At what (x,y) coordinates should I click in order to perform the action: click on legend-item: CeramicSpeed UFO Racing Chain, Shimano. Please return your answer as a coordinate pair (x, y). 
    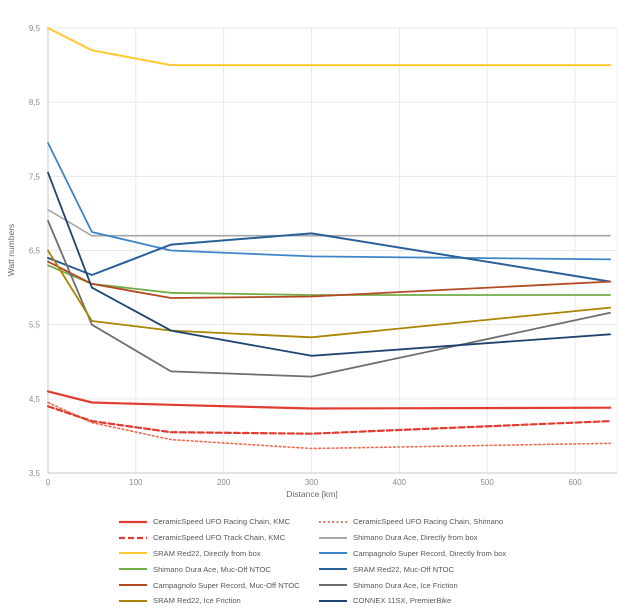
    Looking at the image, I should click on (438, 521).